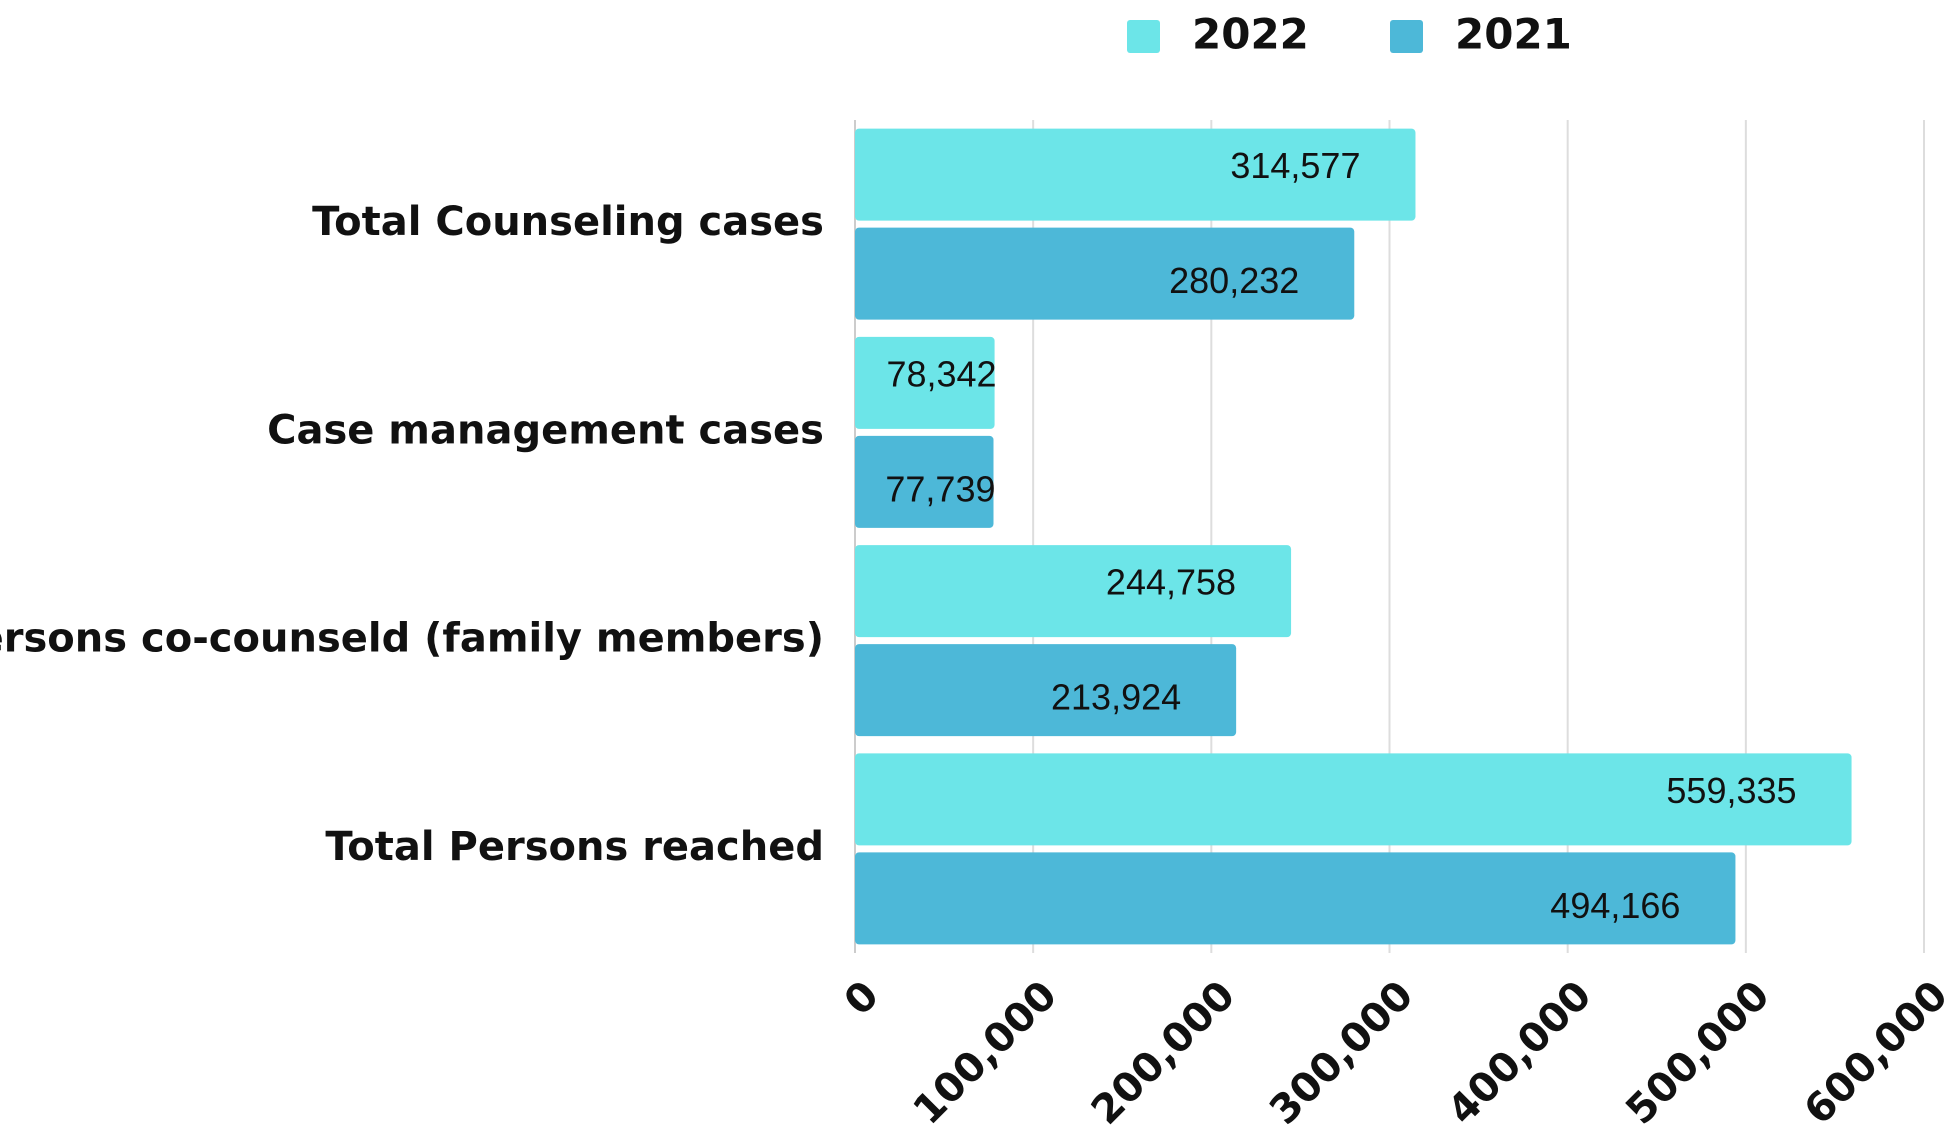 The image size is (1949, 1133). Describe the element at coordinates (568, 222) in the screenshot. I see `category-label: Total Counseling cases` at that location.